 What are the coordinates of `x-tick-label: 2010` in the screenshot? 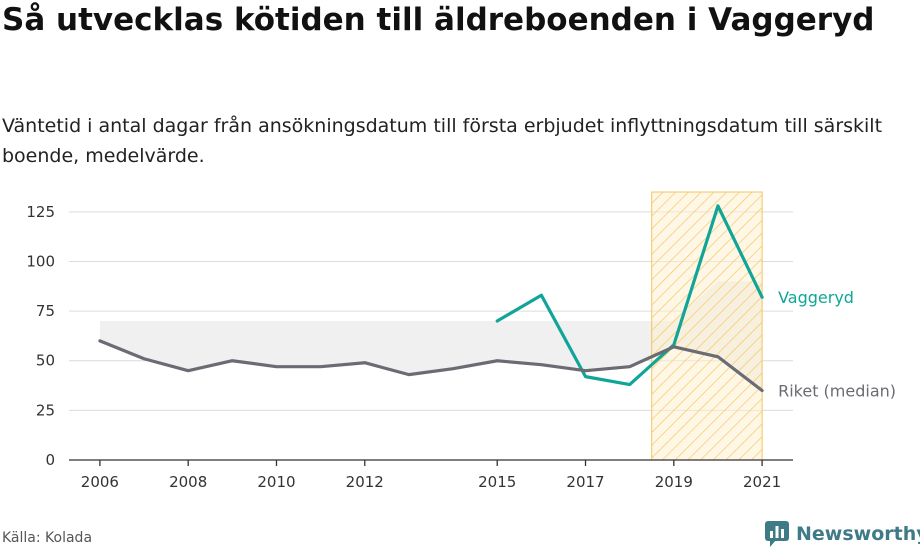 It's located at (276, 482).